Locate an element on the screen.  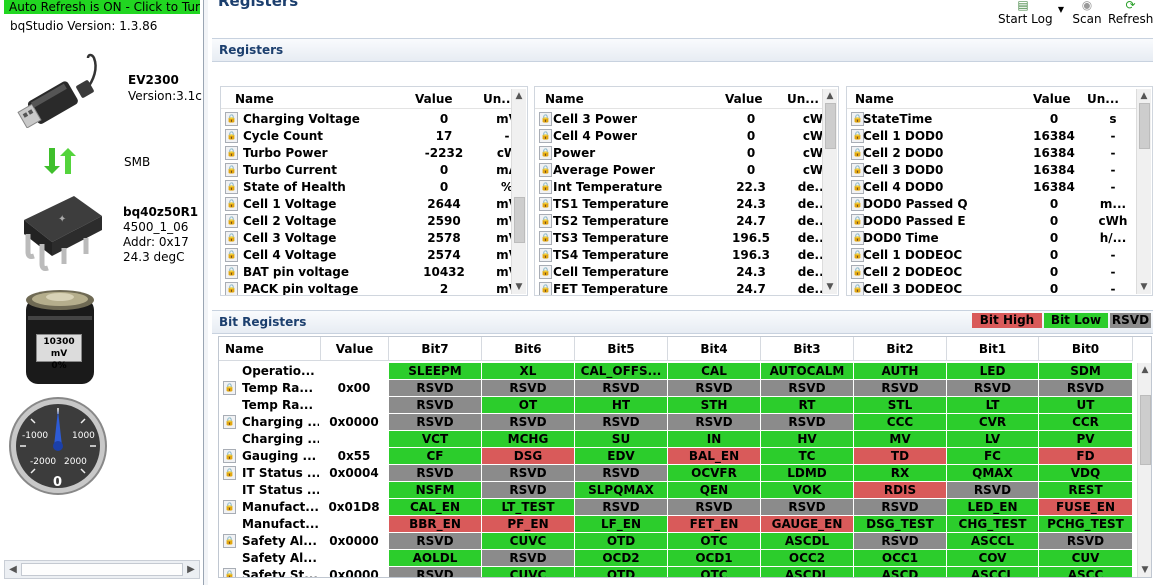
bit-cell: OTC is located at coordinates (714, 541).